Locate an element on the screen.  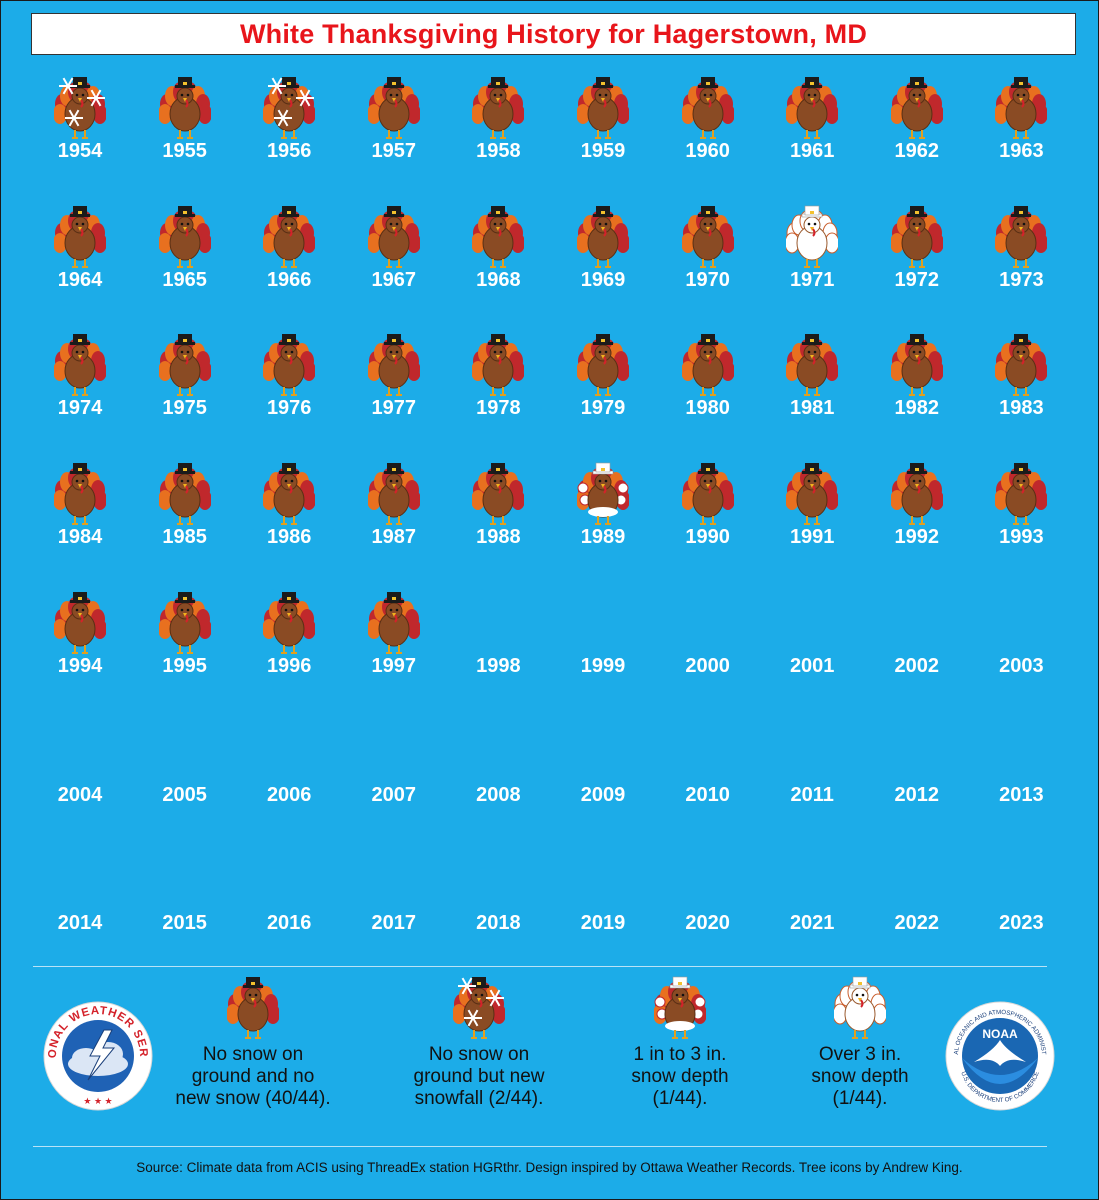
year-label: 1978 is located at coordinates (498, 408).